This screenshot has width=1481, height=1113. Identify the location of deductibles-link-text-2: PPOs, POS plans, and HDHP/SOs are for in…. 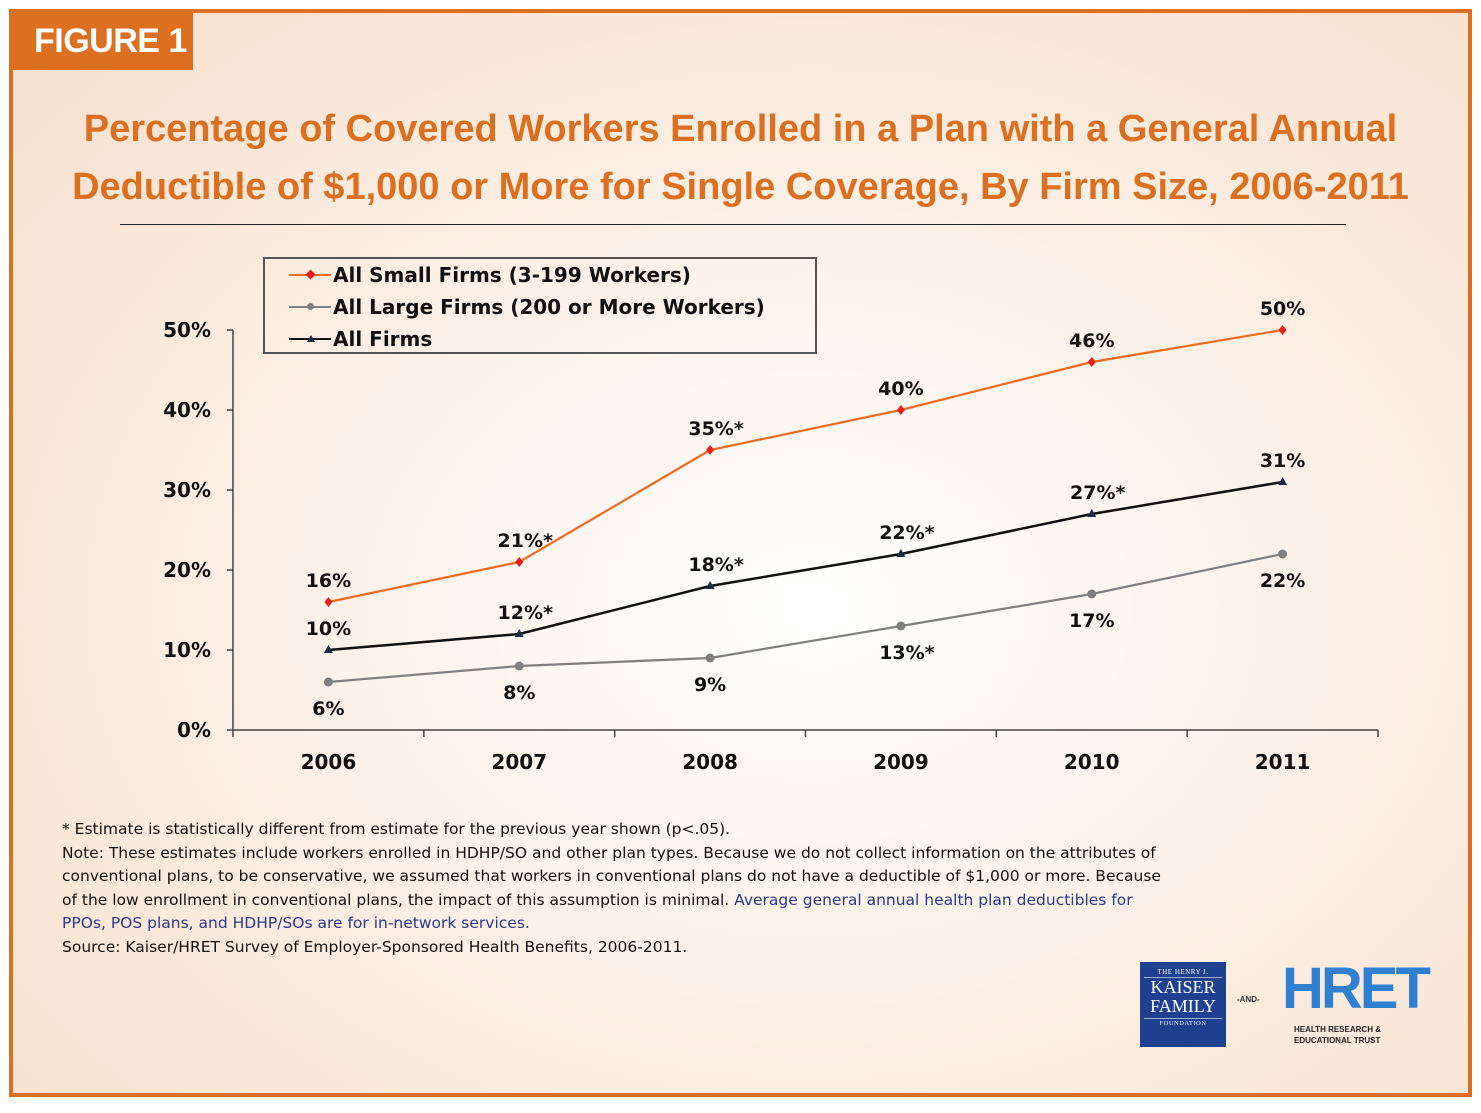
(296, 923).